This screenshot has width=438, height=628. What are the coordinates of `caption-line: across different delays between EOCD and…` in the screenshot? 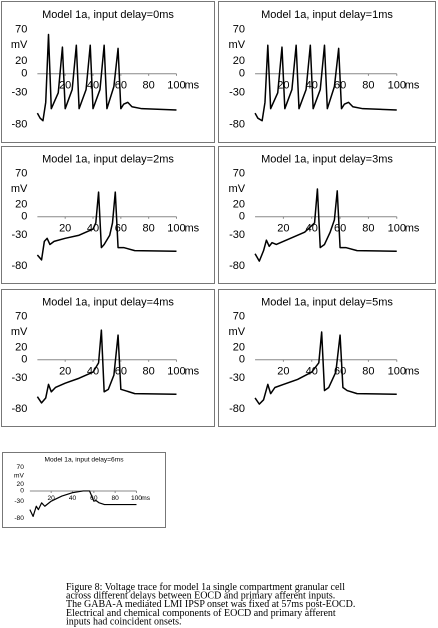 It's located at (200, 596).